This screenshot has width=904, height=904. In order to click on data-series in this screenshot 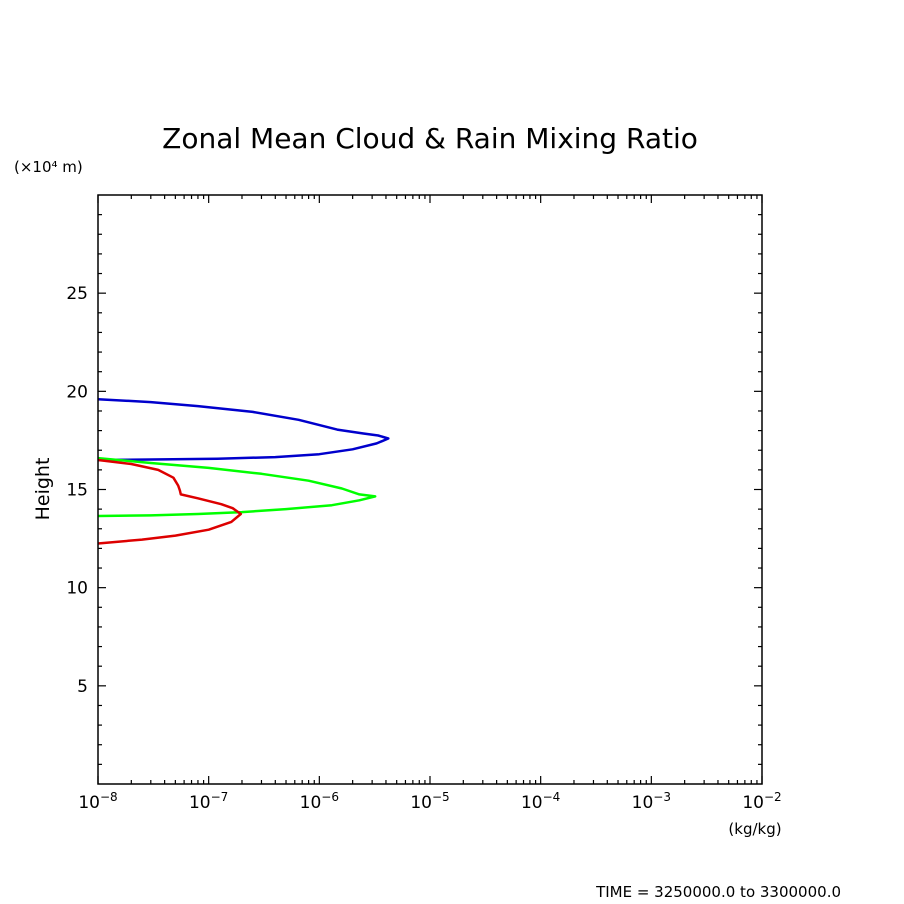, I will do `click(243, 471)`.